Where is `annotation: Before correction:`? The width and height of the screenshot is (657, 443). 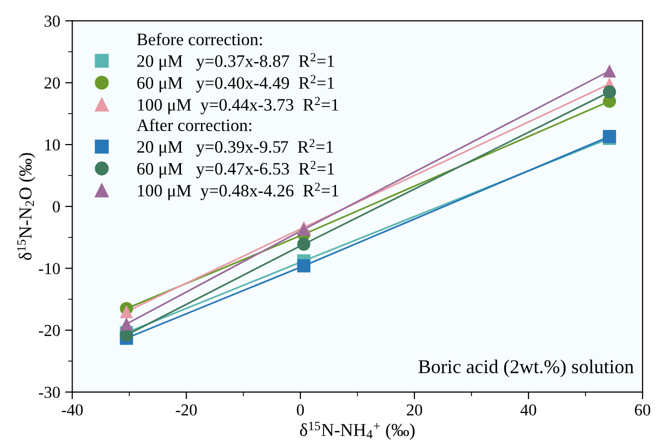
annotation: Before correction: is located at coordinates (199, 39).